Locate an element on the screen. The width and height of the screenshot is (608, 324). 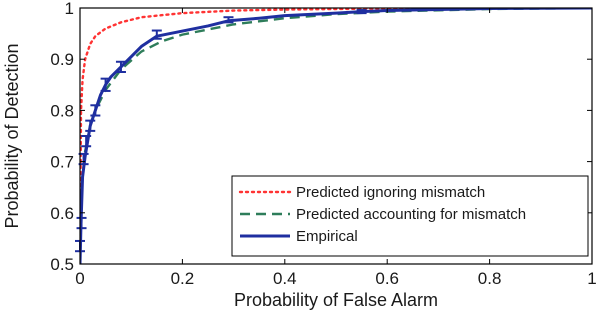
legend-entry: Predicted ignoring mismatch is located at coordinates (361, 192).